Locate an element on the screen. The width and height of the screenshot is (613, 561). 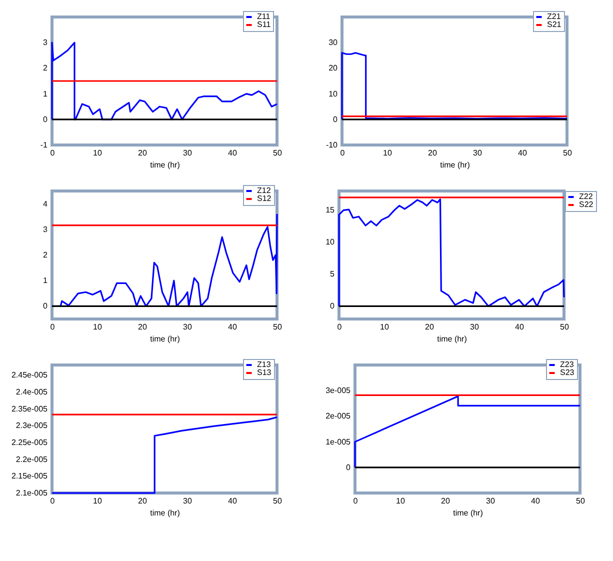
legend-label: S11 is located at coordinates (264, 24).